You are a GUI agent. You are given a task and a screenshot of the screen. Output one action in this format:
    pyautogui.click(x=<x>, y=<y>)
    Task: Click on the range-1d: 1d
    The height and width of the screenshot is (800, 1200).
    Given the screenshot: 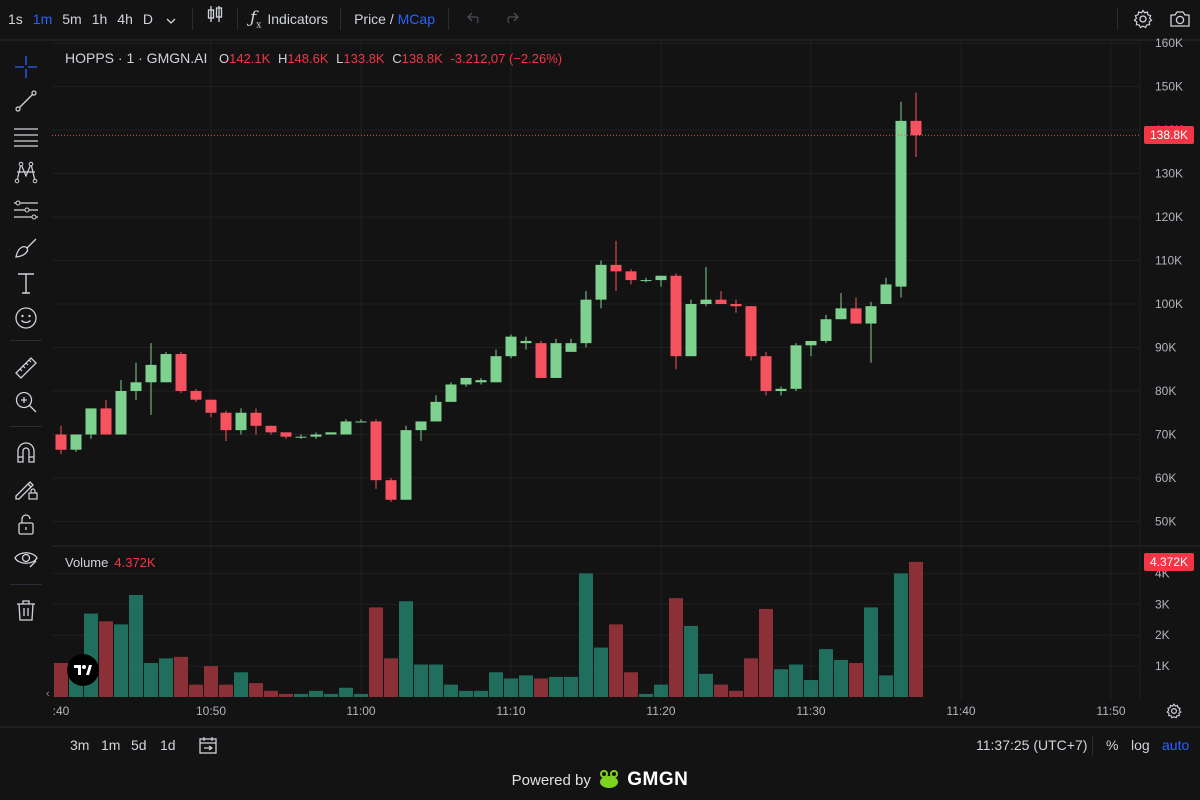 What is the action you would take?
    pyautogui.click(x=168, y=745)
    